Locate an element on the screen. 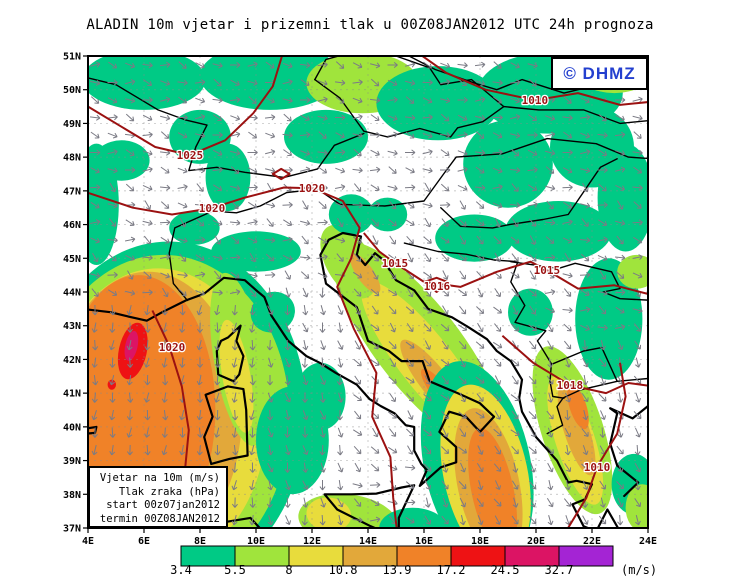 This screenshot has height=582, width=740. lat-tick-label: 45N is located at coordinates (72, 259).